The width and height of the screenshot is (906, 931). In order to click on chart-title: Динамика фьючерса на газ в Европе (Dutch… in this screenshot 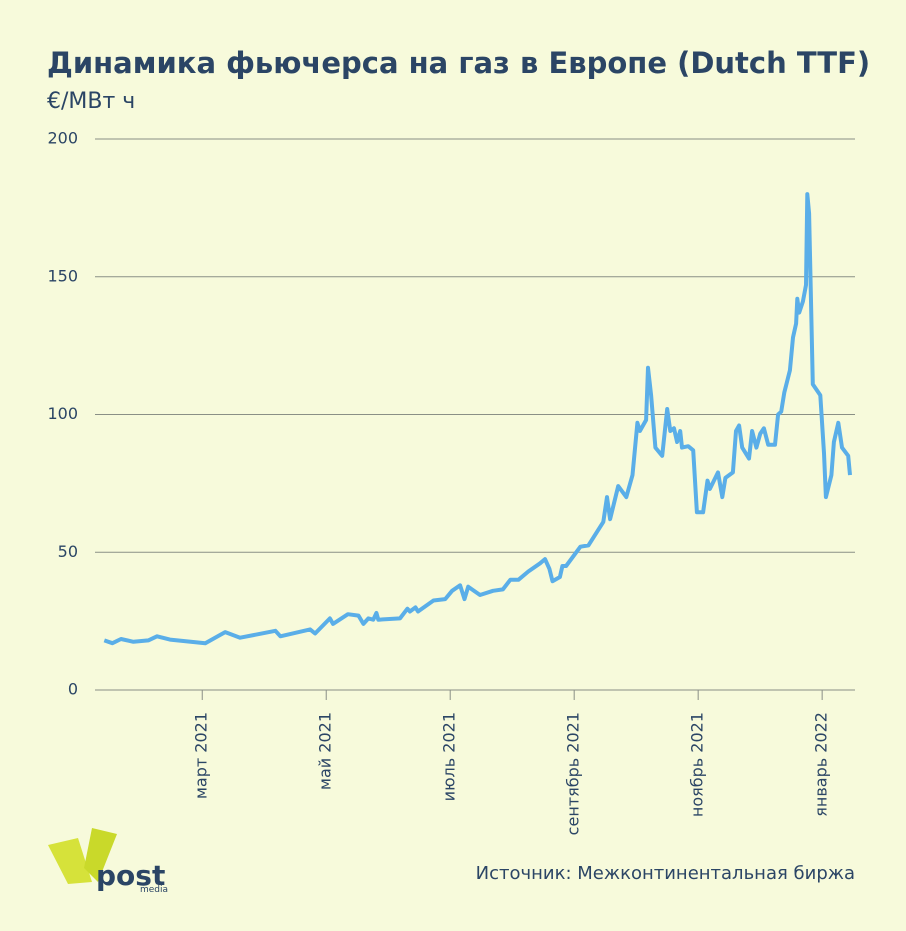, I will do `click(458, 63)`.